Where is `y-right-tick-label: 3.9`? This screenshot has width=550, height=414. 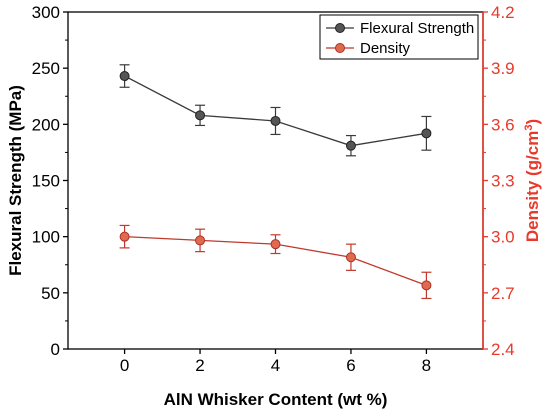
y-right-tick-label: 3.9 is located at coordinates (503, 68).